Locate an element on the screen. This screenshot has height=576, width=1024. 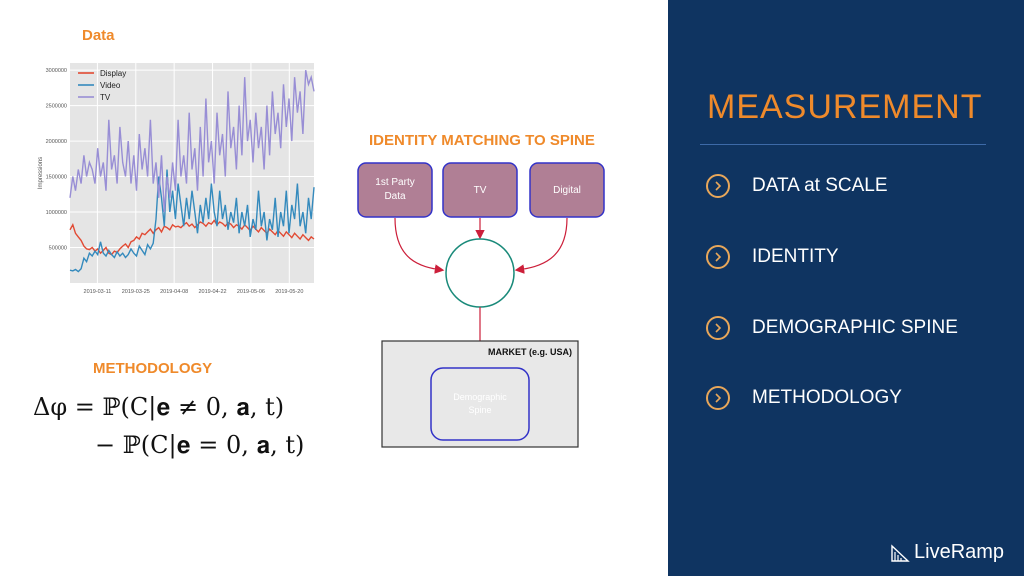
identity-section-title: IDENTITY MATCHING TO SPINE is located at coordinates (482, 140).